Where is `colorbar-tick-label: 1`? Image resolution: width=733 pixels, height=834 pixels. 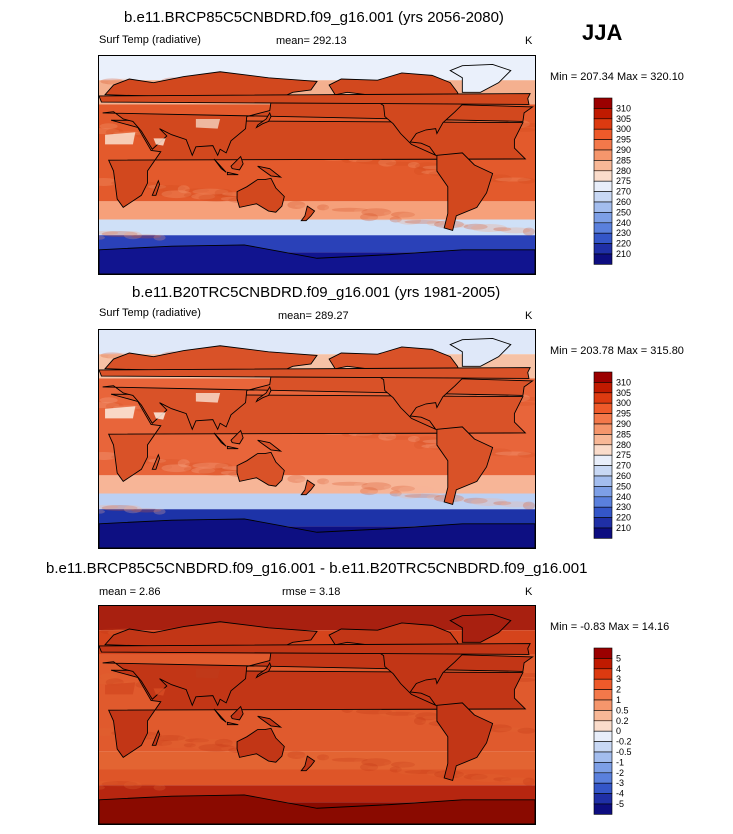 colorbar-tick-label: 1 is located at coordinates (618, 700).